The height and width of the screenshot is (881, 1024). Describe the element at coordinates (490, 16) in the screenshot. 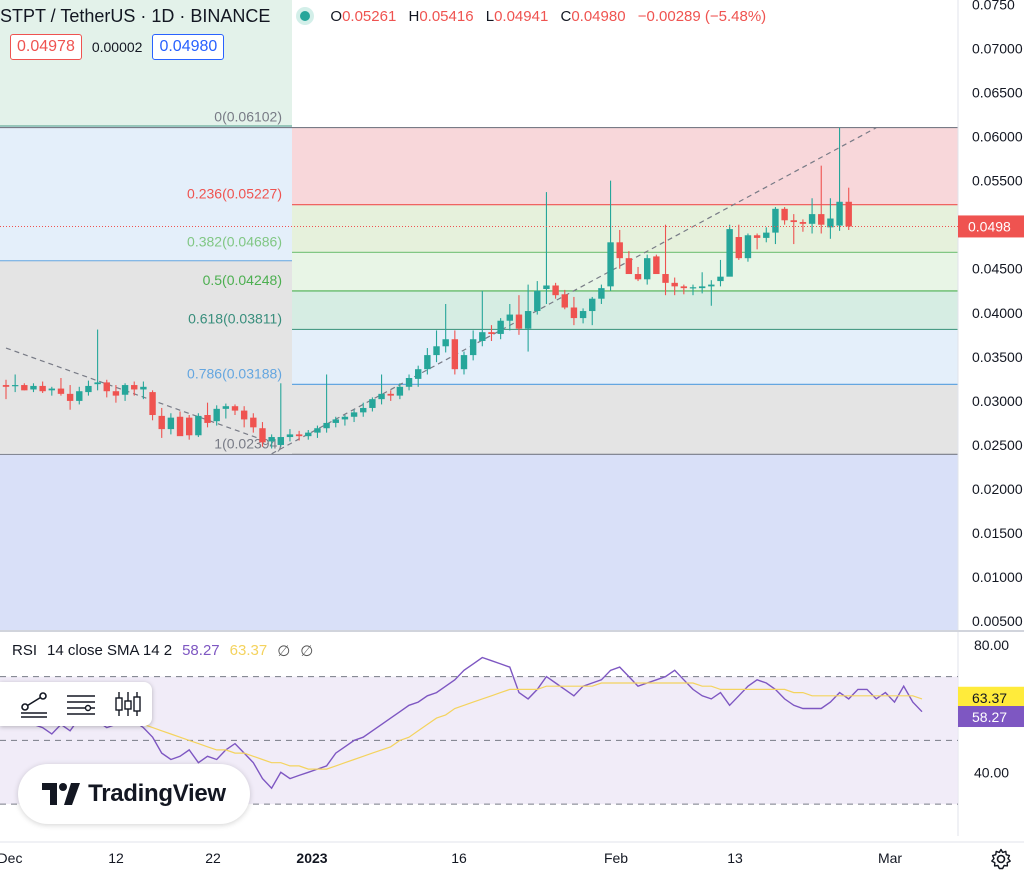

I see `low-label: L` at that location.